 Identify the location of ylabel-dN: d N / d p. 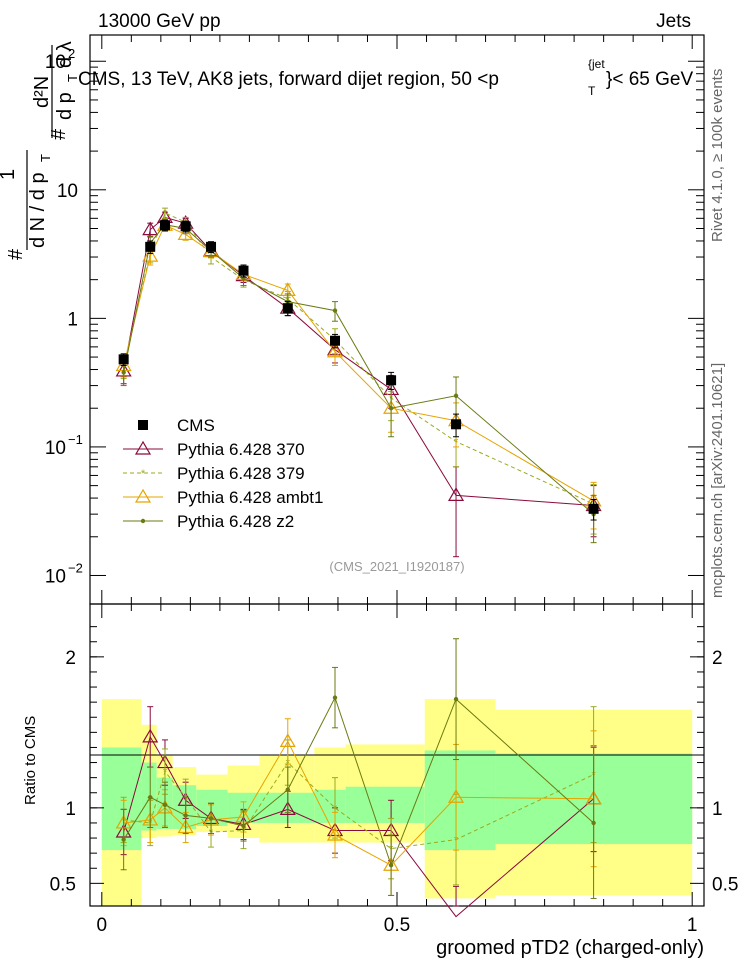
(38, 210).